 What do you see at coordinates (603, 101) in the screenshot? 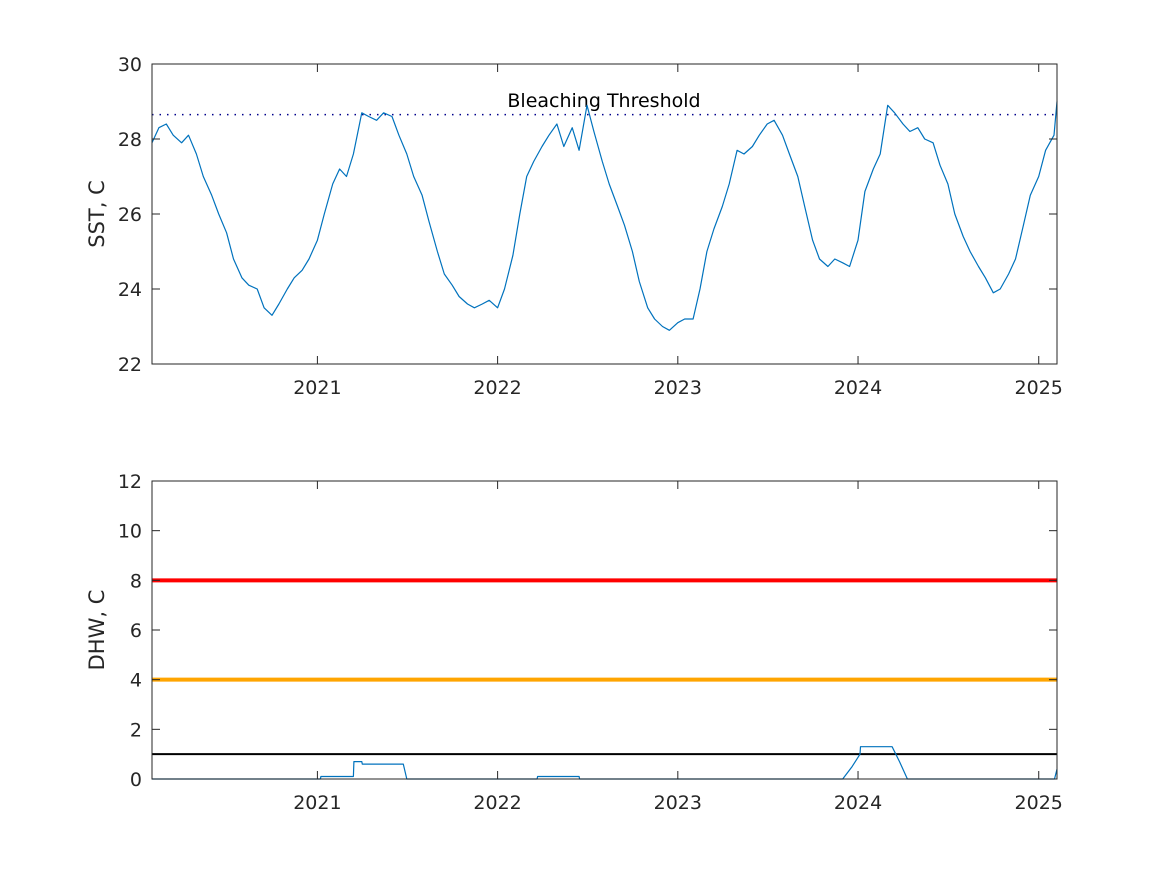
I see `bleaching-threshold-label: Bleaching Threshold` at bounding box center [603, 101].